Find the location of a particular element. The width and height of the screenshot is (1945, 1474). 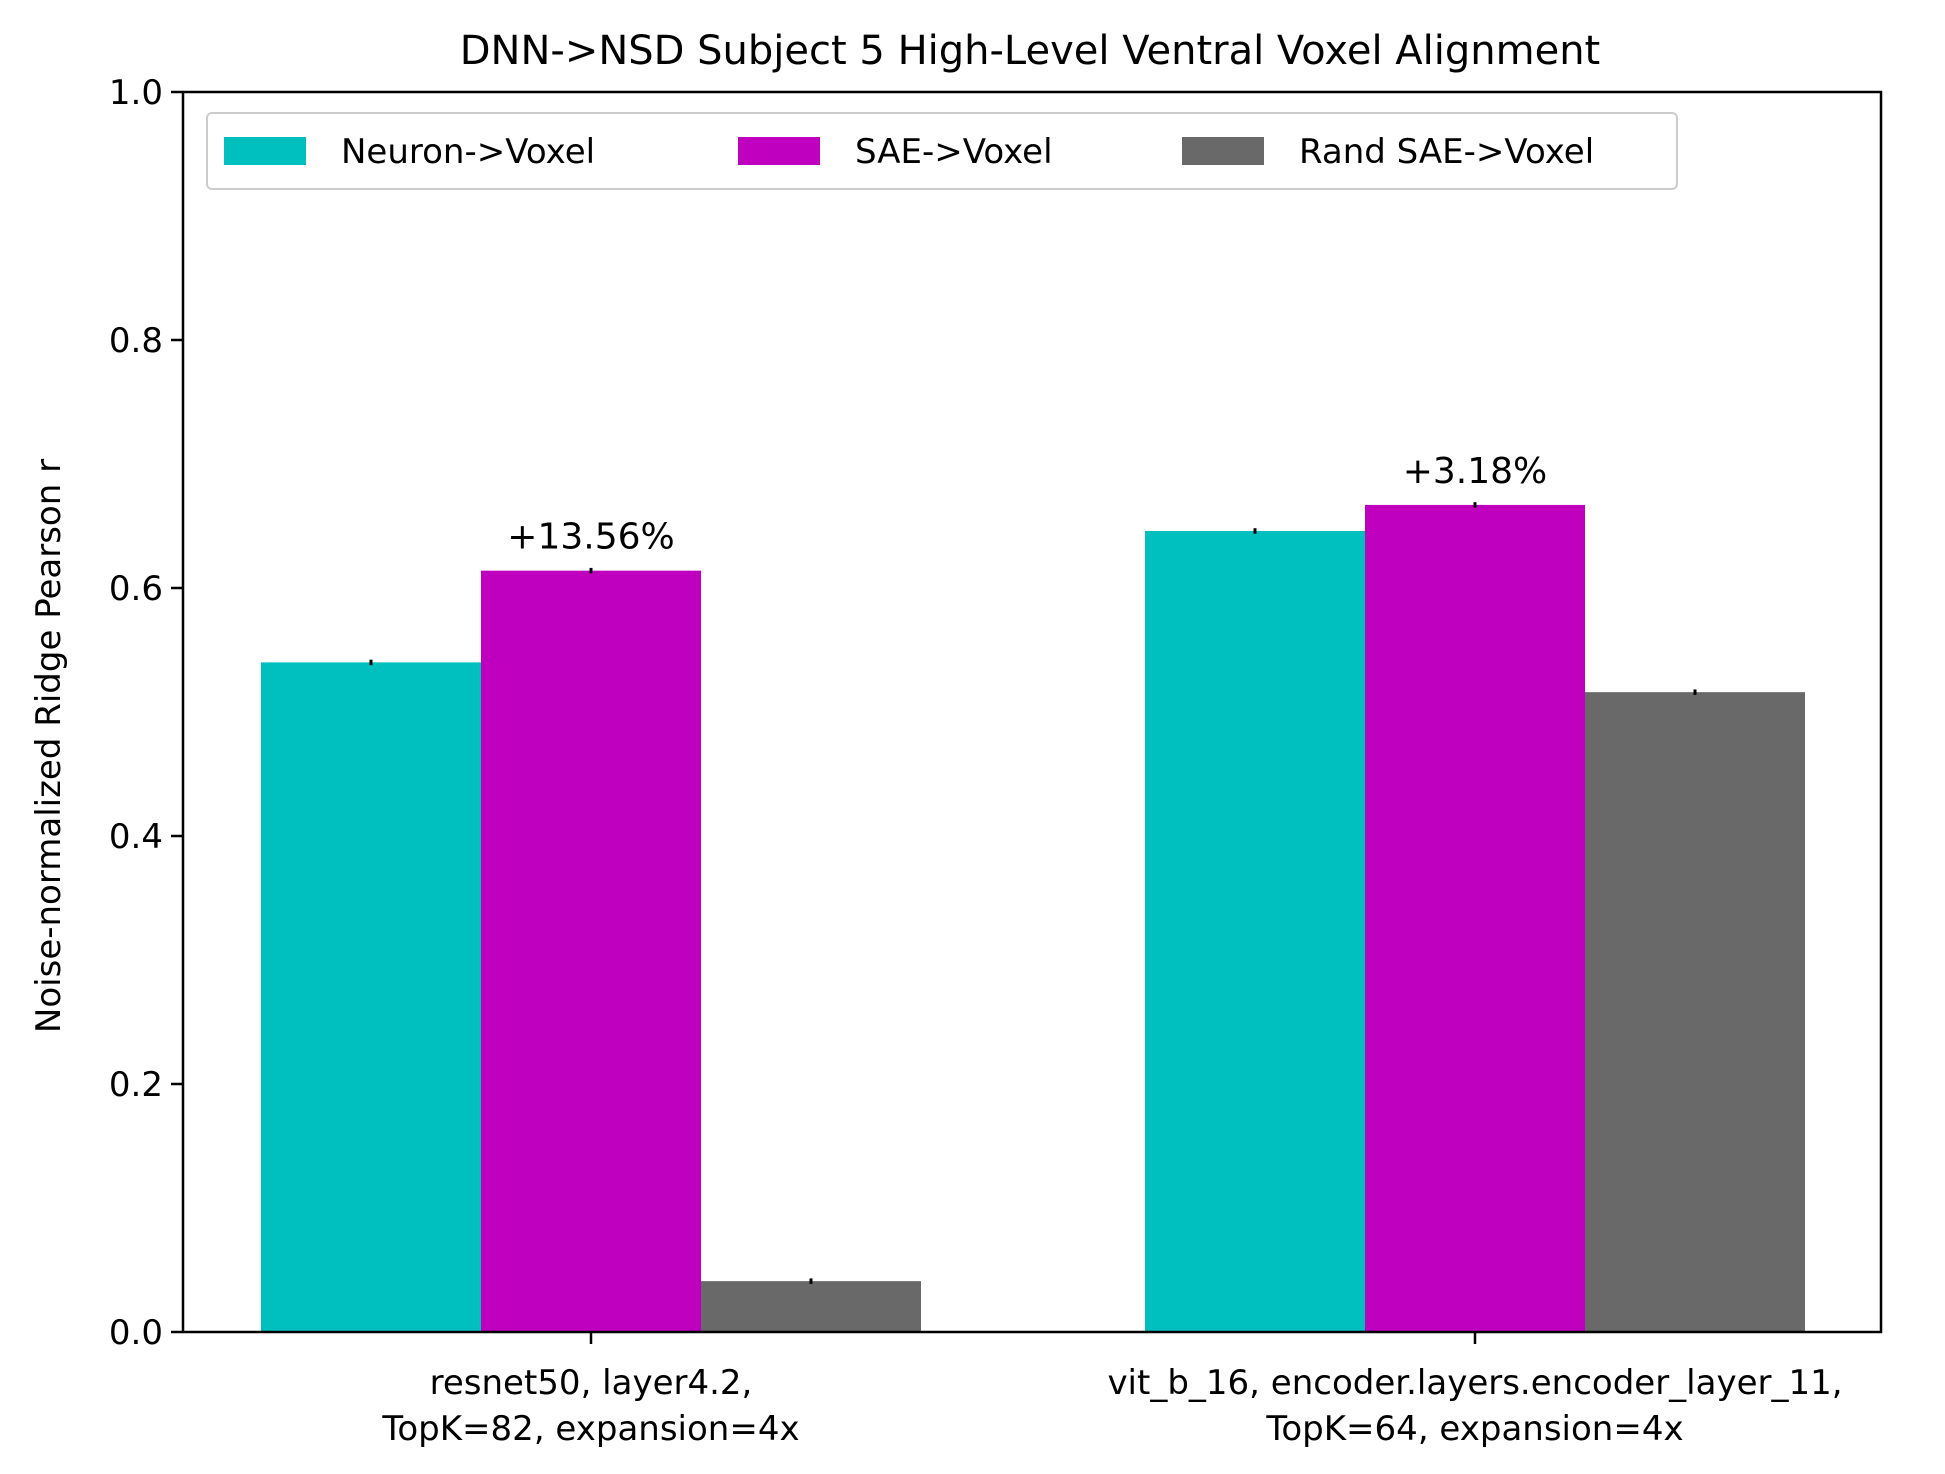

legend-label-1: SAE->Voxel is located at coordinates (954, 152).